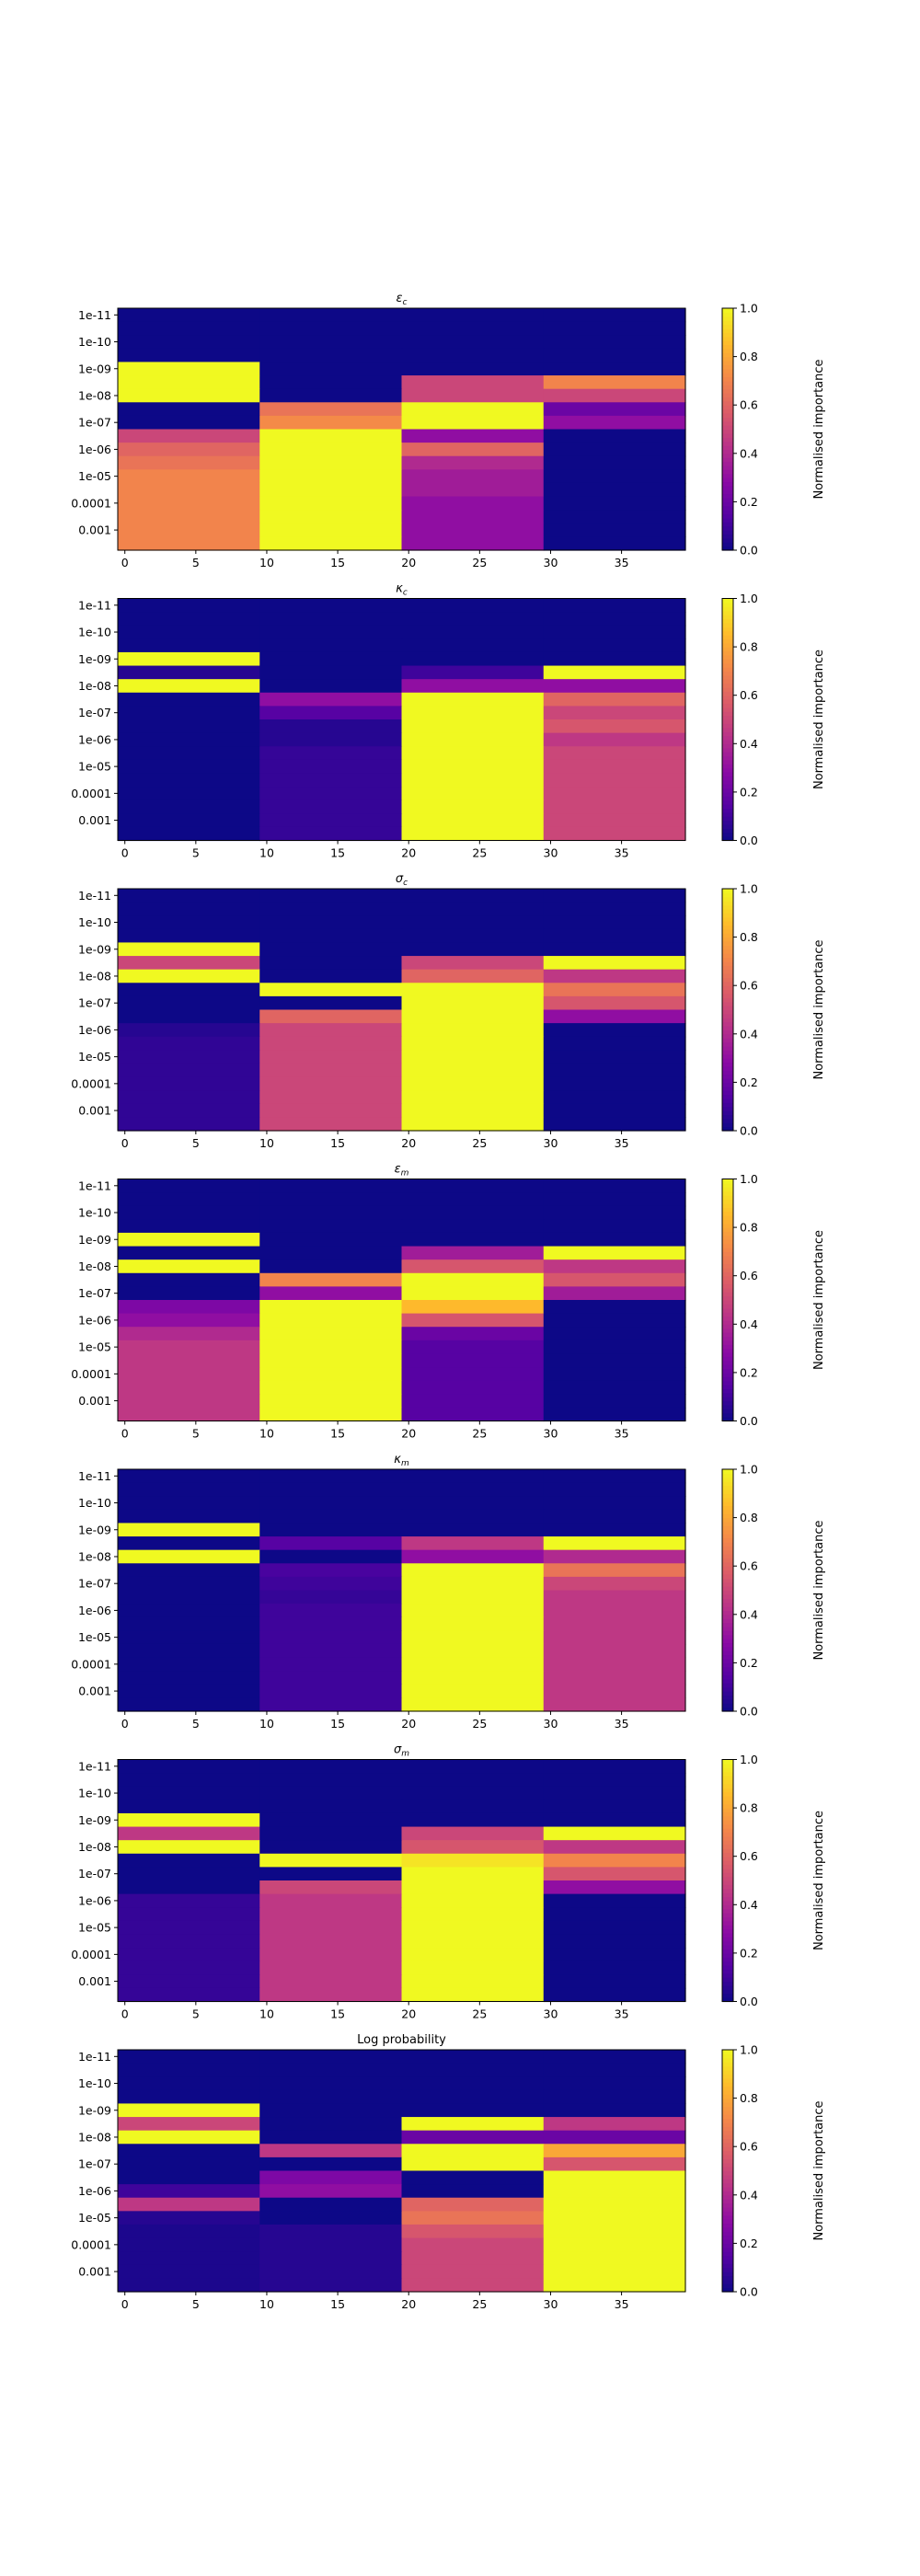 Image resolution: width=920 pixels, height=2576 pixels. Describe the element at coordinates (773, 1300) in the screenshot. I see `colorbar: 0.0 0.2 0.4 0.6 0.8 1.0 Normalised importance` at that location.